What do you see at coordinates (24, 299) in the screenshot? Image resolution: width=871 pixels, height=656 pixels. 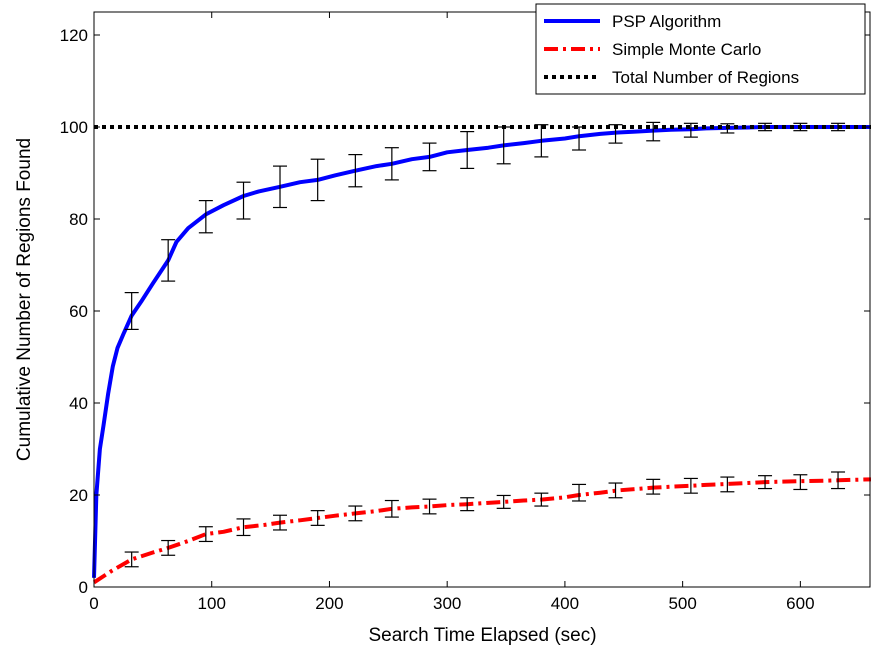 I see `y-axis-label: Cumulative Number of Regions Found` at bounding box center [24, 299].